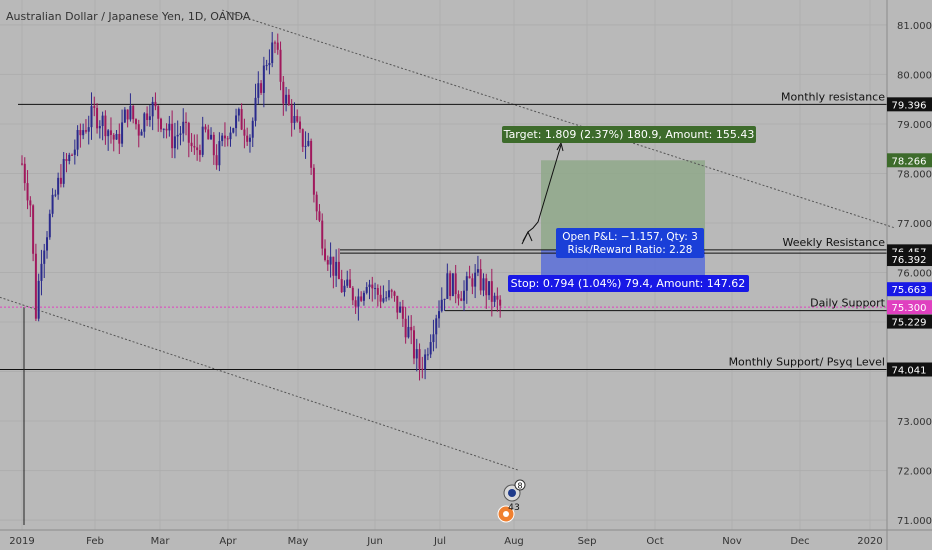  What do you see at coordinates (512, 493) in the screenshot?
I see `flag-dot` at bounding box center [512, 493].